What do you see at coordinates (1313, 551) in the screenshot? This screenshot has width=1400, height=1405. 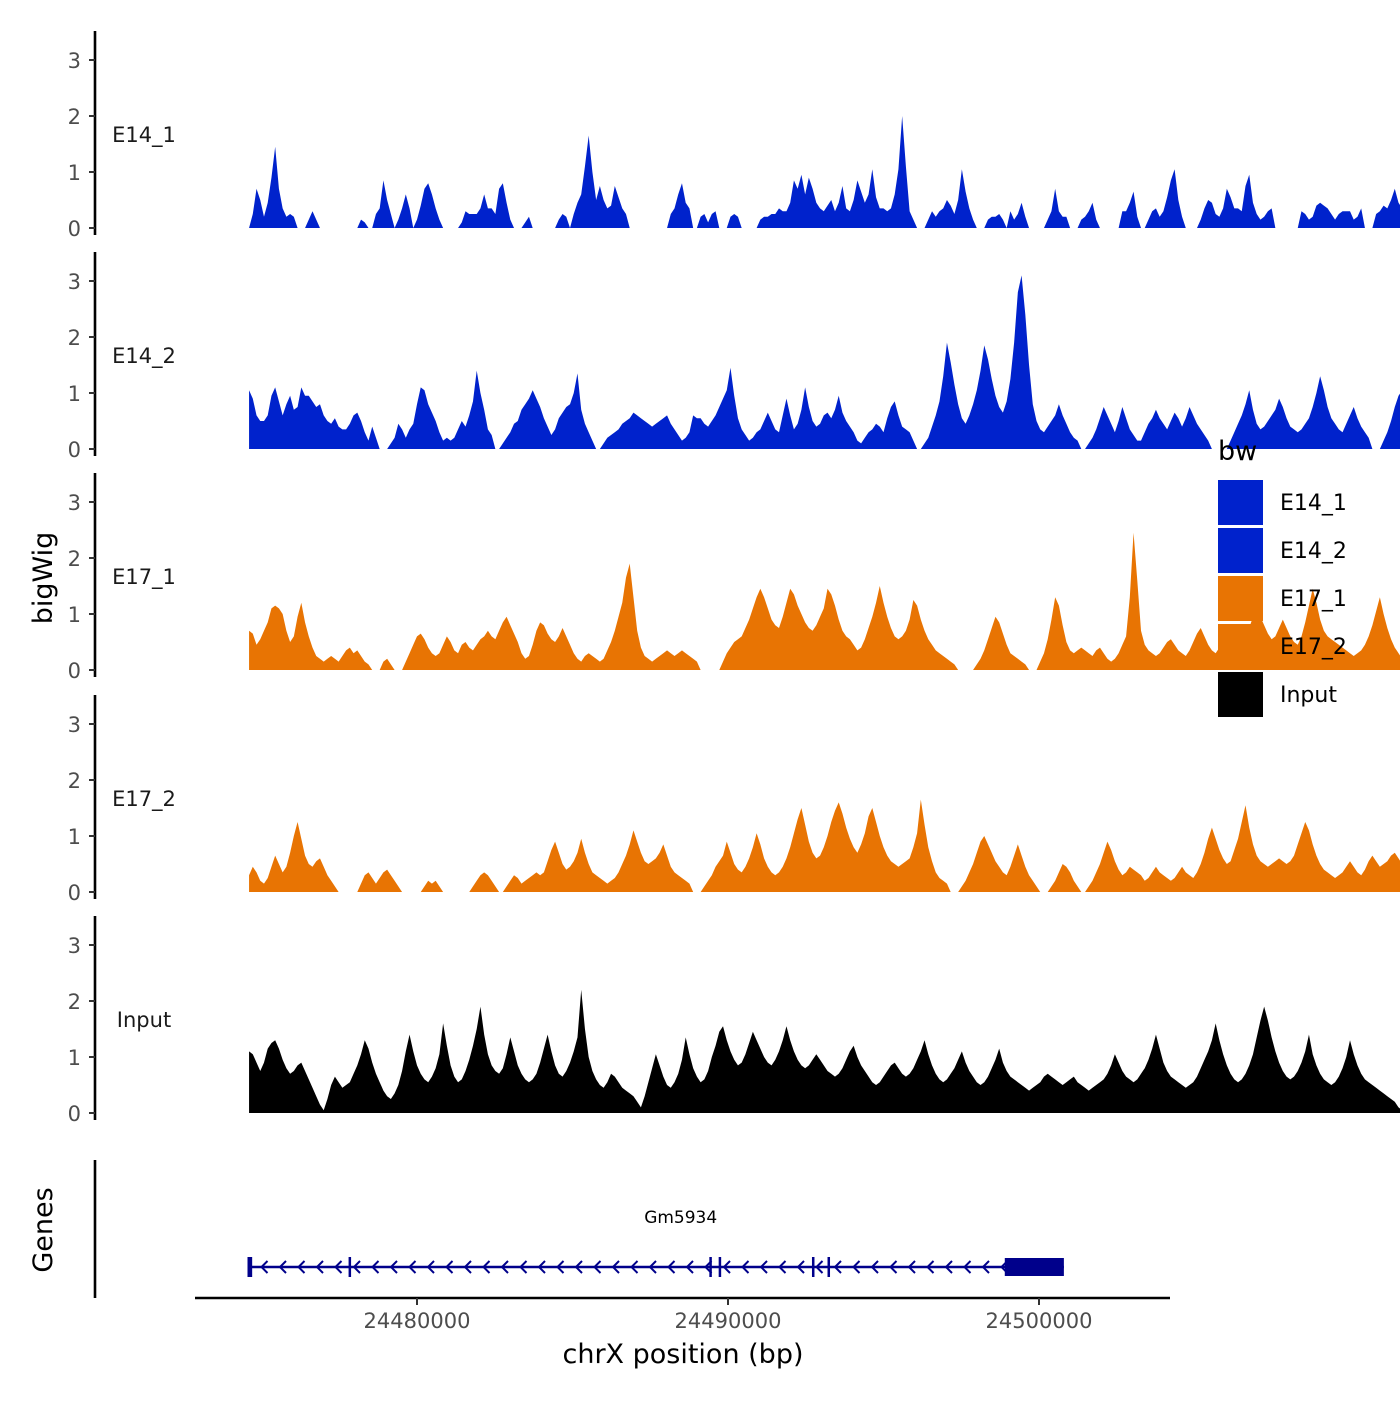 I see `legend-label: E14_2` at bounding box center [1313, 551].